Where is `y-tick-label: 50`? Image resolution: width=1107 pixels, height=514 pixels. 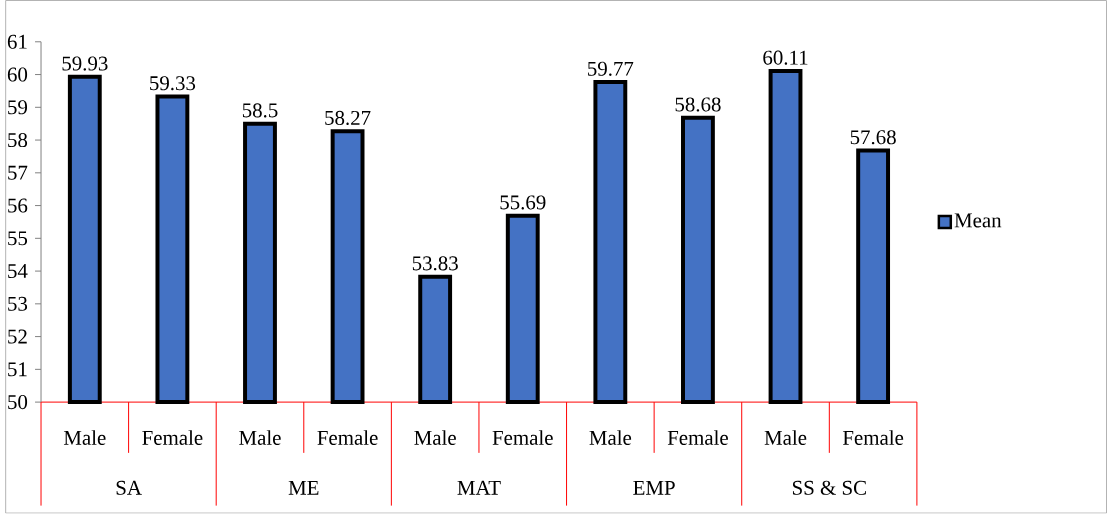 y-tick-label: 50 is located at coordinates (18, 402).